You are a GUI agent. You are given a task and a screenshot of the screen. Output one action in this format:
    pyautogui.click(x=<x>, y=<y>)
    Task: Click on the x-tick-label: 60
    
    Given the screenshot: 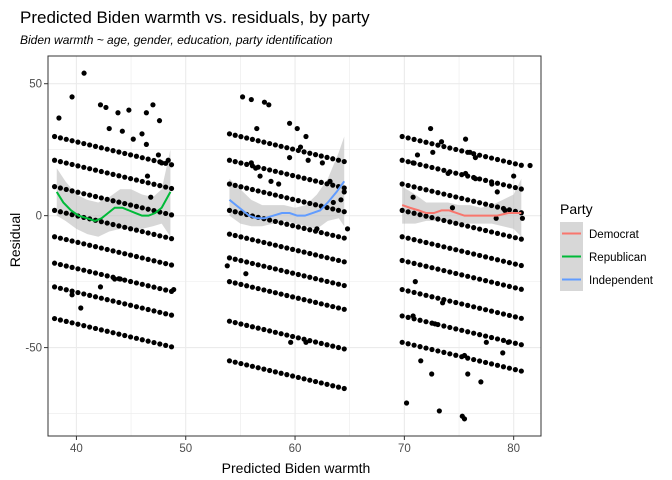 What is the action you would take?
    pyautogui.click(x=295, y=449)
    